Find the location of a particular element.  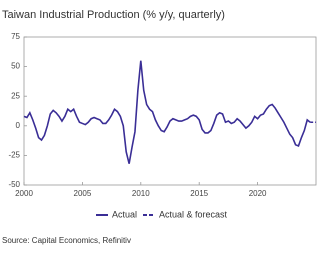

y-tick-label: 0 is located at coordinates (18, 125).